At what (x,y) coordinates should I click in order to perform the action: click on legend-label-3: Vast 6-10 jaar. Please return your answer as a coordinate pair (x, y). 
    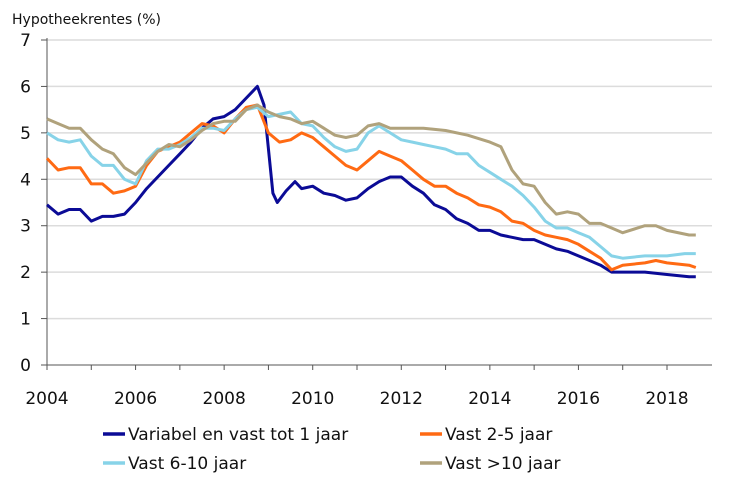
    Looking at the image, I should click on (187, 464).